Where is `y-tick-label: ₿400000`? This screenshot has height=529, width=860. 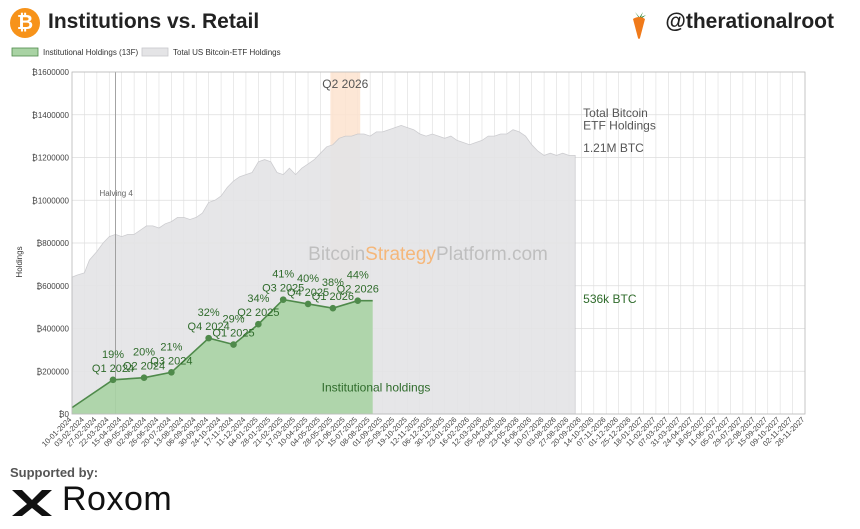
y-tick-label: ₿400000 is located at coordinates (52, 329).